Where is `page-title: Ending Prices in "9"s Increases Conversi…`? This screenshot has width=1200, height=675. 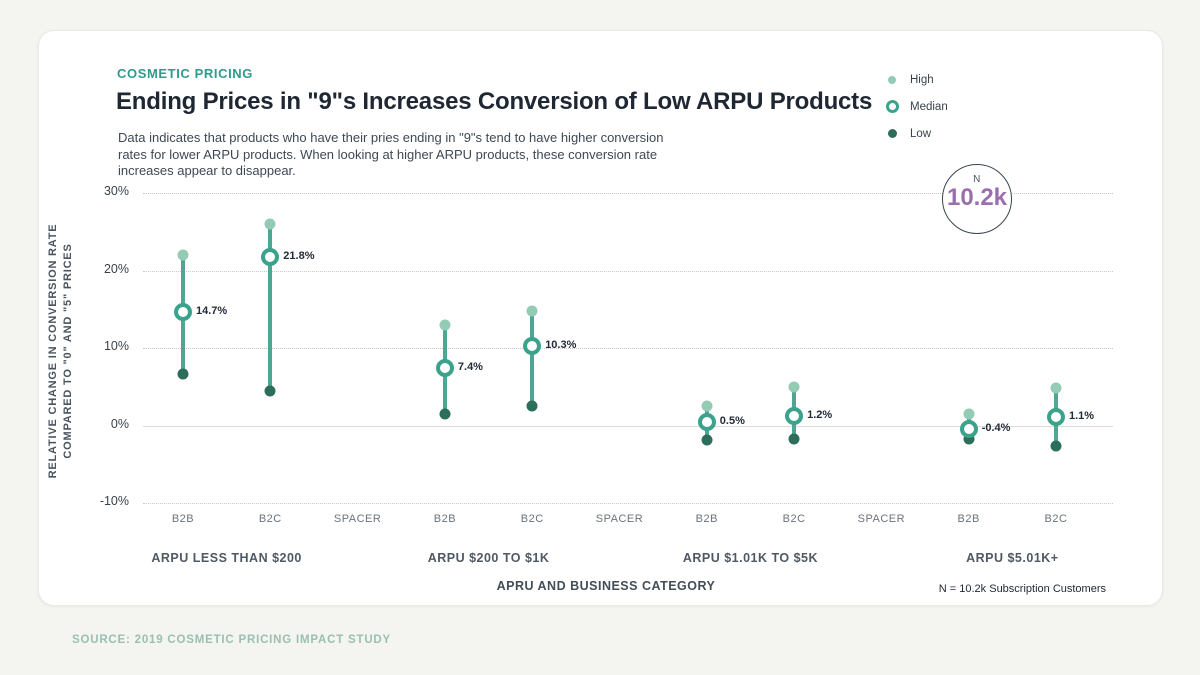
page-title: Ending Prices in "9"s Increases Conversi… is located at coordinates (494, 101).